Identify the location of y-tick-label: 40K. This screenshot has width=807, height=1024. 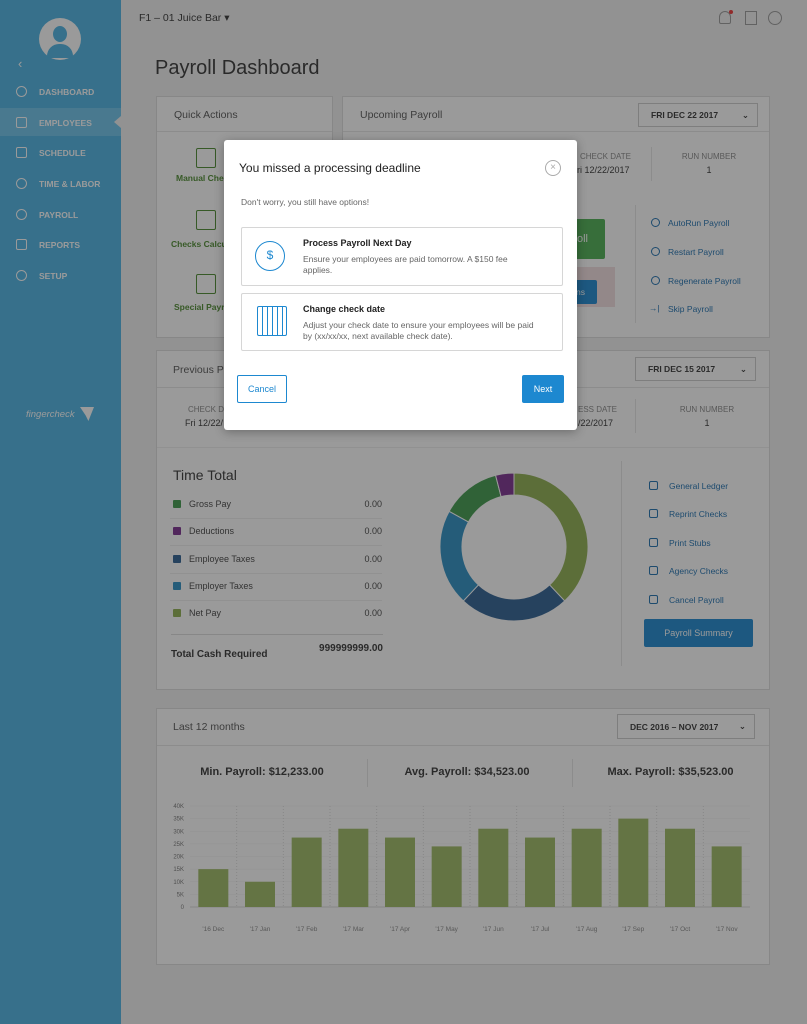
(178, 807).